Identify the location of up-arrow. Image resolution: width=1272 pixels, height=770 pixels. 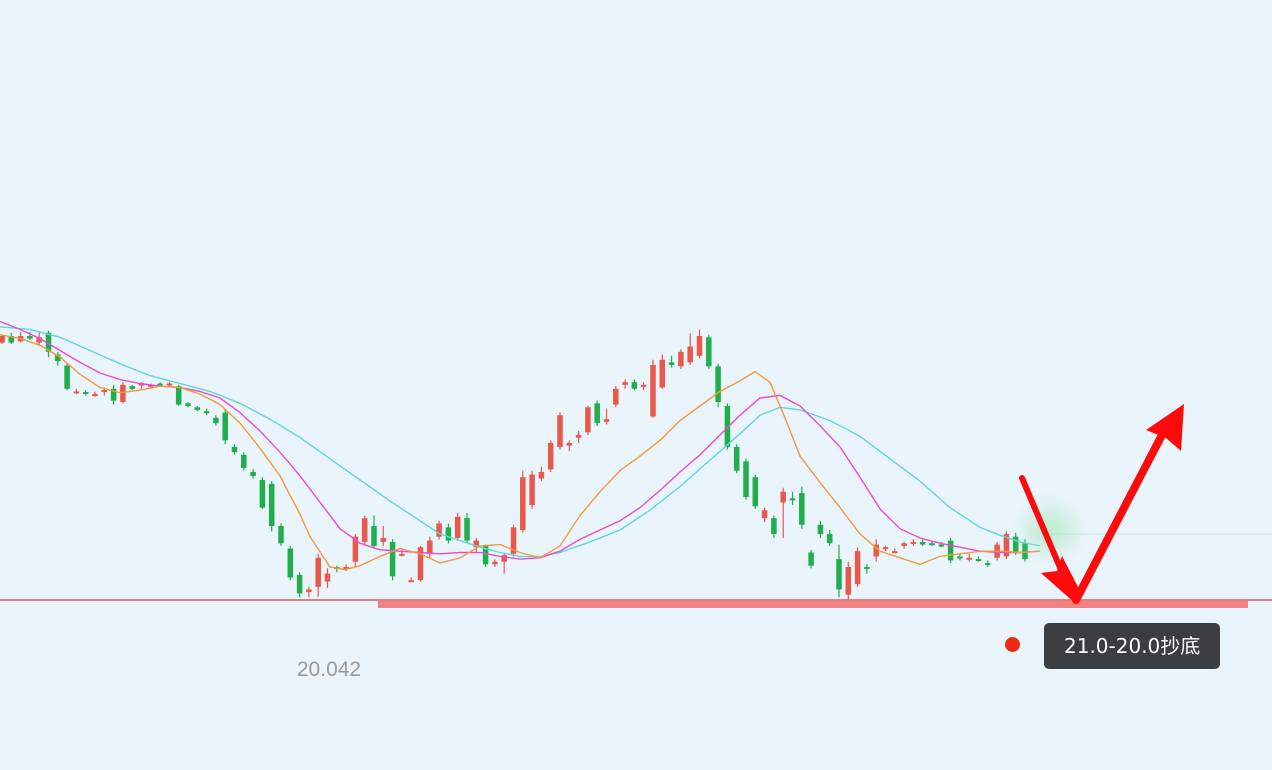
(1128, 504).